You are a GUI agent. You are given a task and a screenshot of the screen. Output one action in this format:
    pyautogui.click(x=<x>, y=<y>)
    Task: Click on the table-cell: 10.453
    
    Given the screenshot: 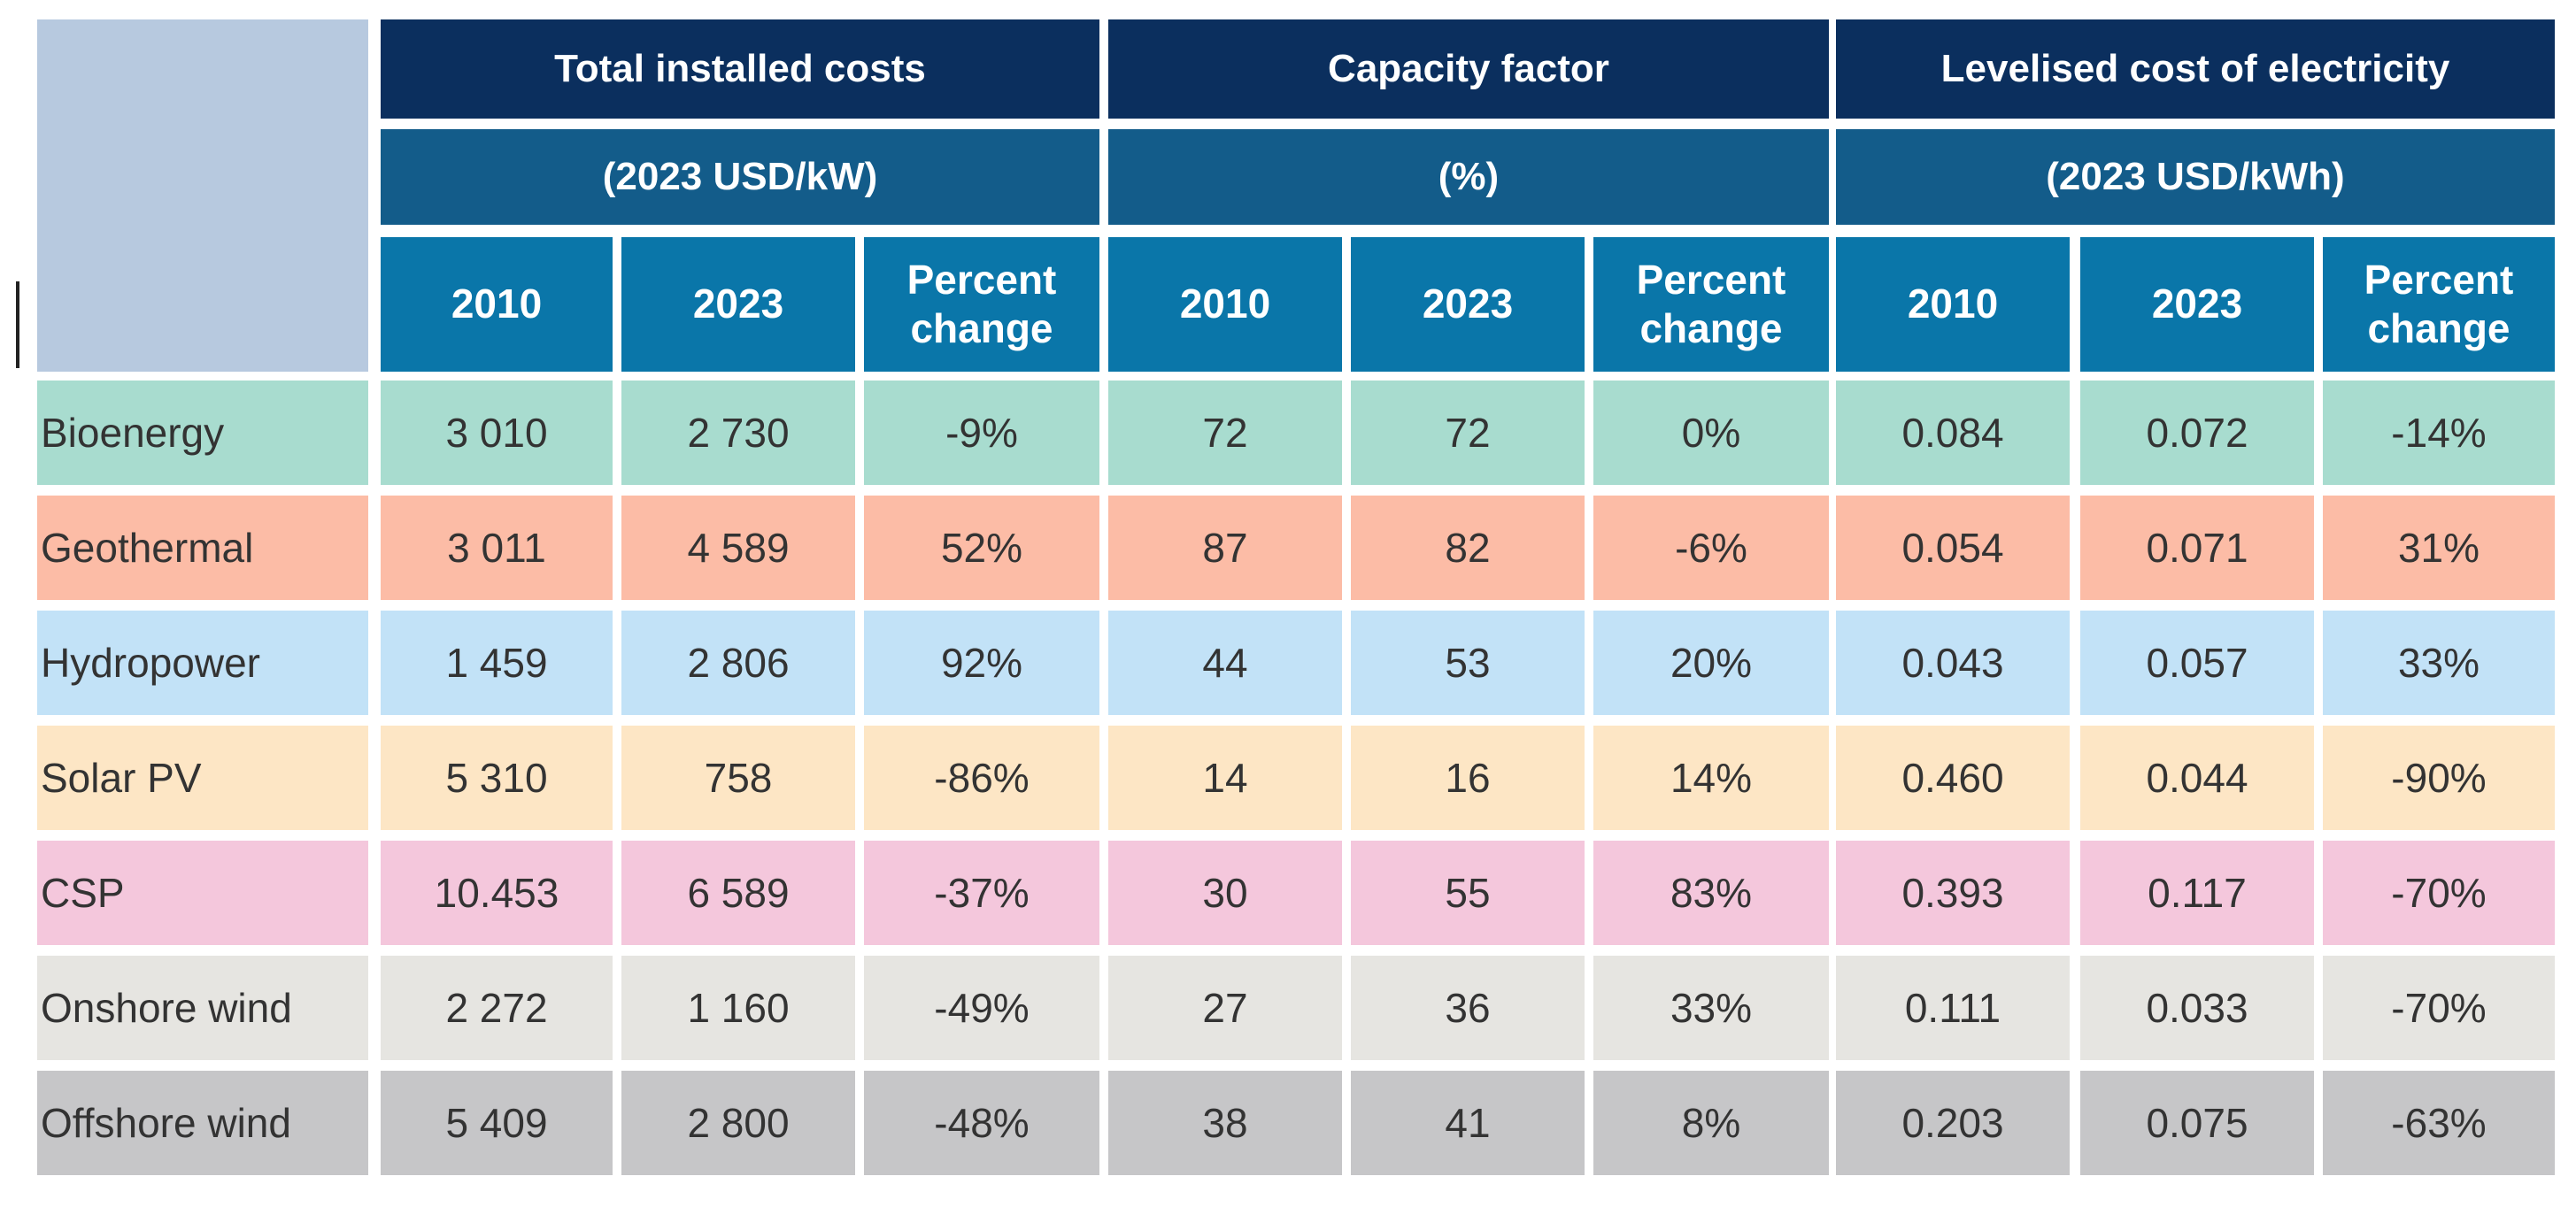 What is the action you would take?
    pyautogui.click(x=497, y=893)
    